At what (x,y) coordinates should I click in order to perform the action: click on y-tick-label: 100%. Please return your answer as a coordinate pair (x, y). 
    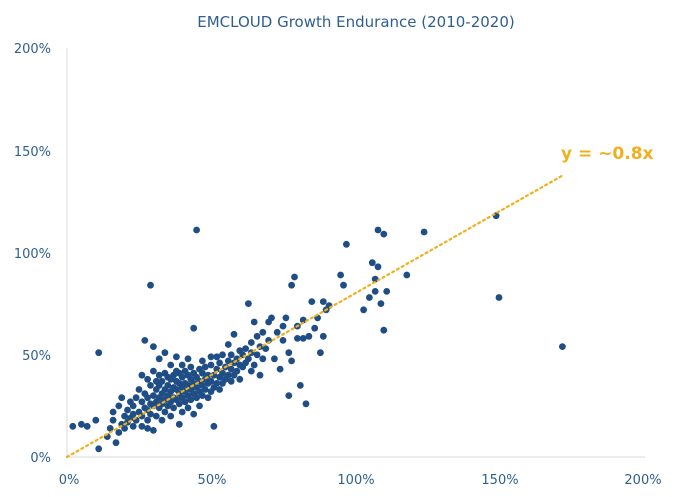
    Looking at the image, I should click on (32, 254).